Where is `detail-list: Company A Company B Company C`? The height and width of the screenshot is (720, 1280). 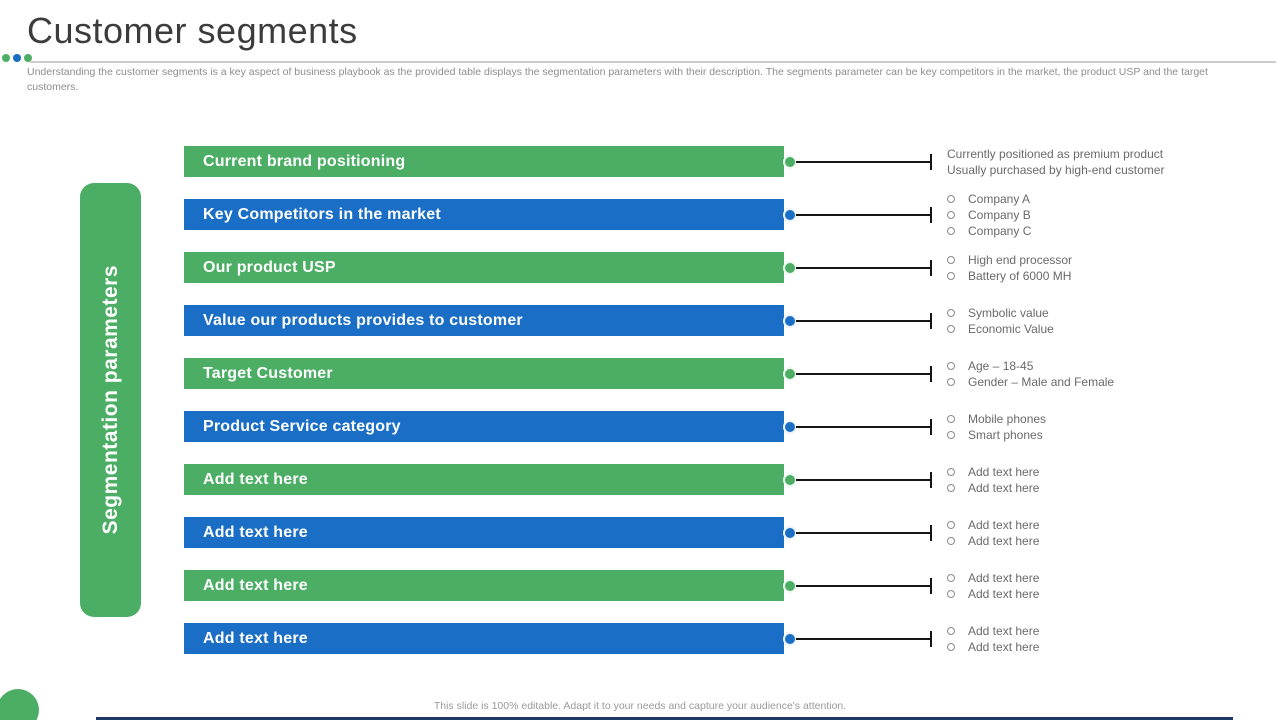 detail-list: Company A Company B Company C is located at coordinates (989, 215).